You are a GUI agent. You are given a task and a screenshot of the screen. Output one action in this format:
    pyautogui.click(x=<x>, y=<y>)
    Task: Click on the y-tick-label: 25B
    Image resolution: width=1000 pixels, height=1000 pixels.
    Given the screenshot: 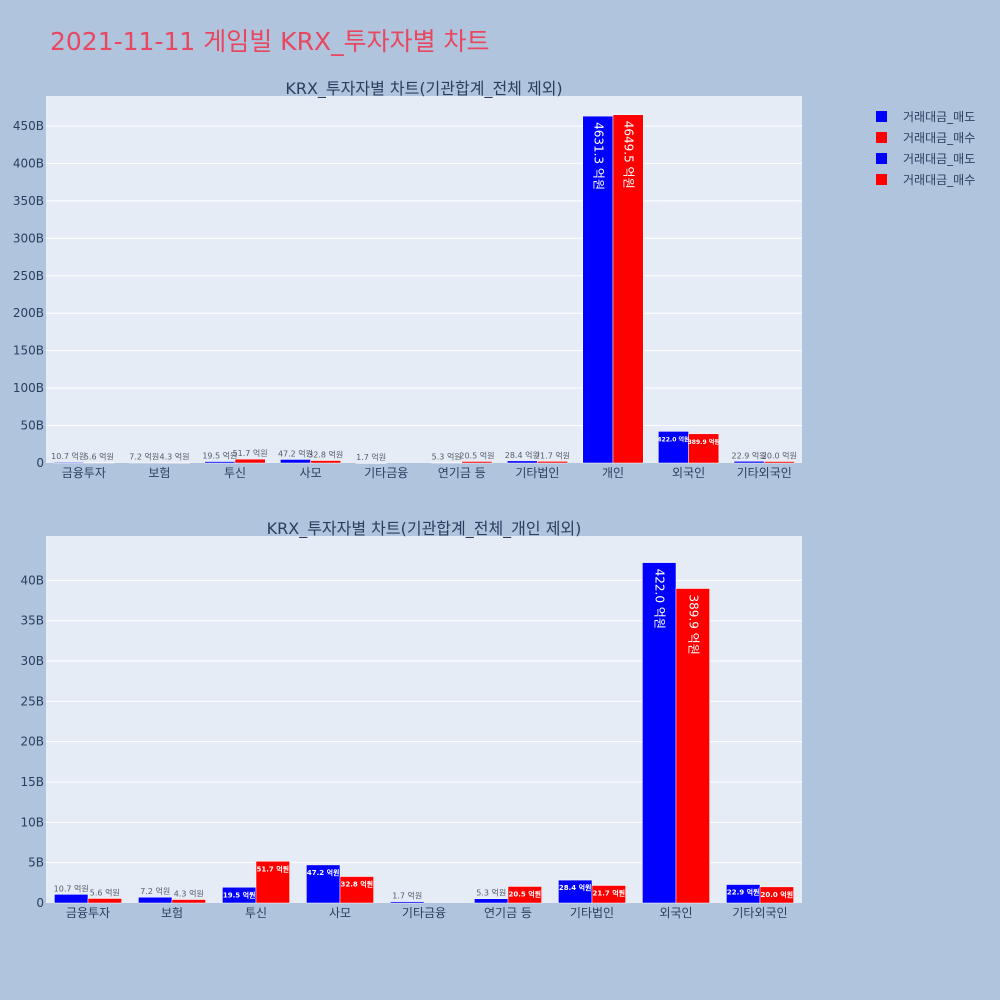 What is the action you would take?
    pyautogui.click(x=32, y=701)
    